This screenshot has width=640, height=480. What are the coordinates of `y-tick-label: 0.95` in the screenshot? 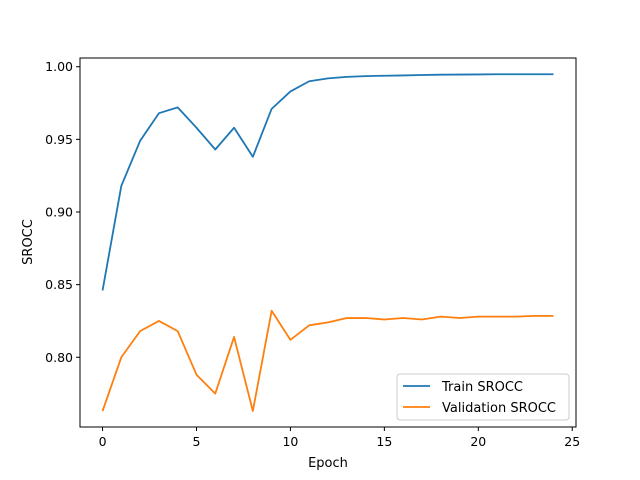 It's located at (59, 139).